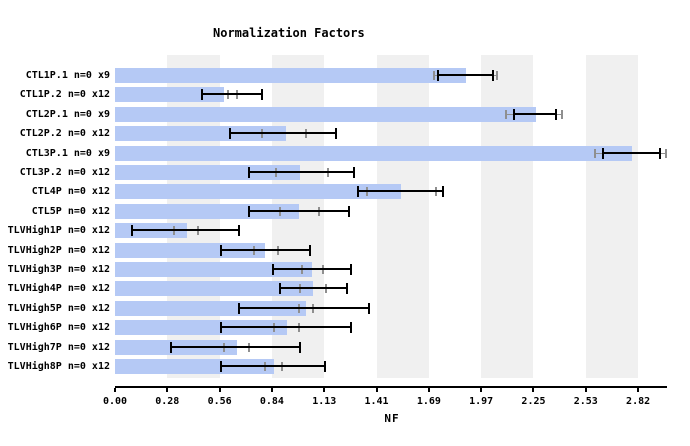 This screenshot has height=446, width=690. What do you see at coordinates (64, 95) in the screenshot?
I see `row-label: CTL1P.2 n=0 x12` at bounding box center [64, 95].